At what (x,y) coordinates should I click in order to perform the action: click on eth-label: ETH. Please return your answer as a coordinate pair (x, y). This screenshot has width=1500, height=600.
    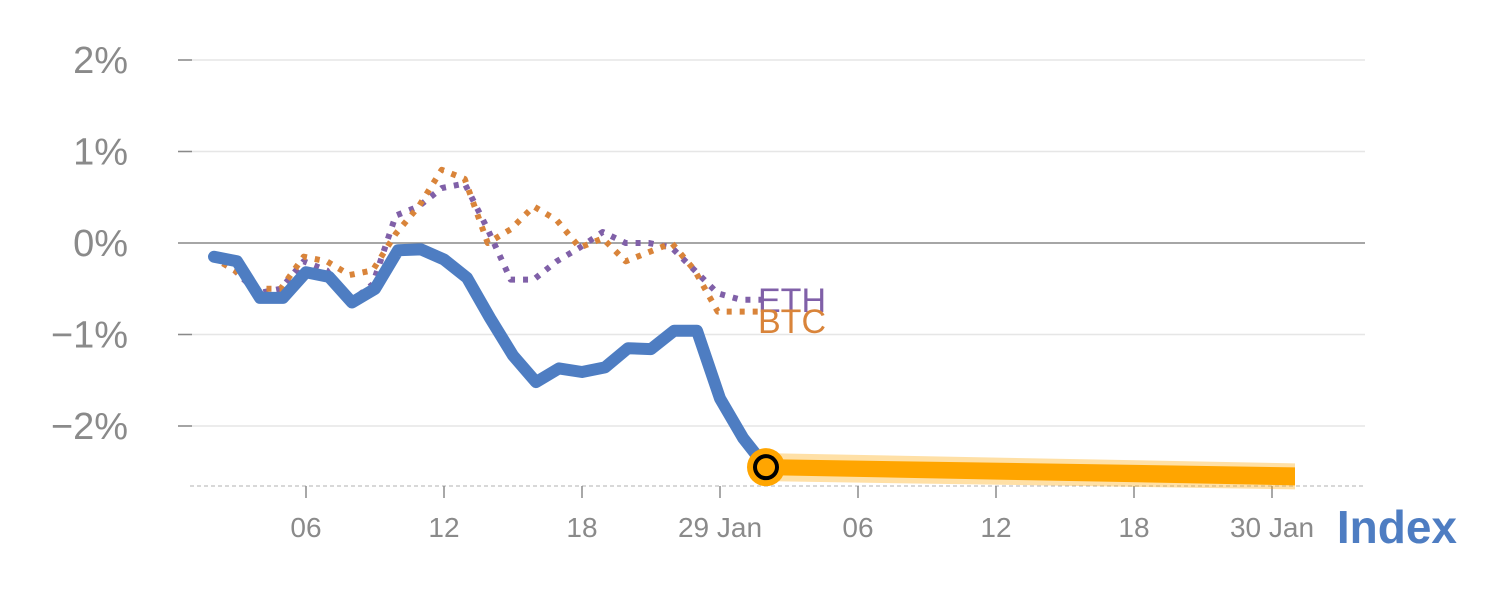
    Looking at the image, I should click on (792, 301).